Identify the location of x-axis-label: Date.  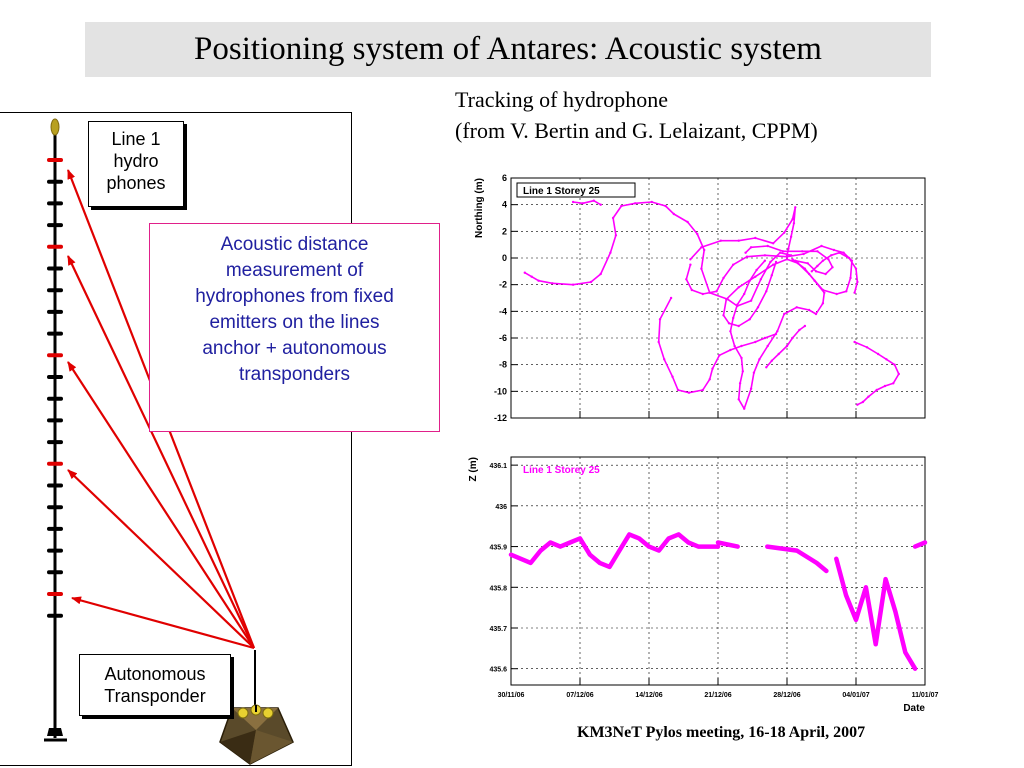
(914, 708).